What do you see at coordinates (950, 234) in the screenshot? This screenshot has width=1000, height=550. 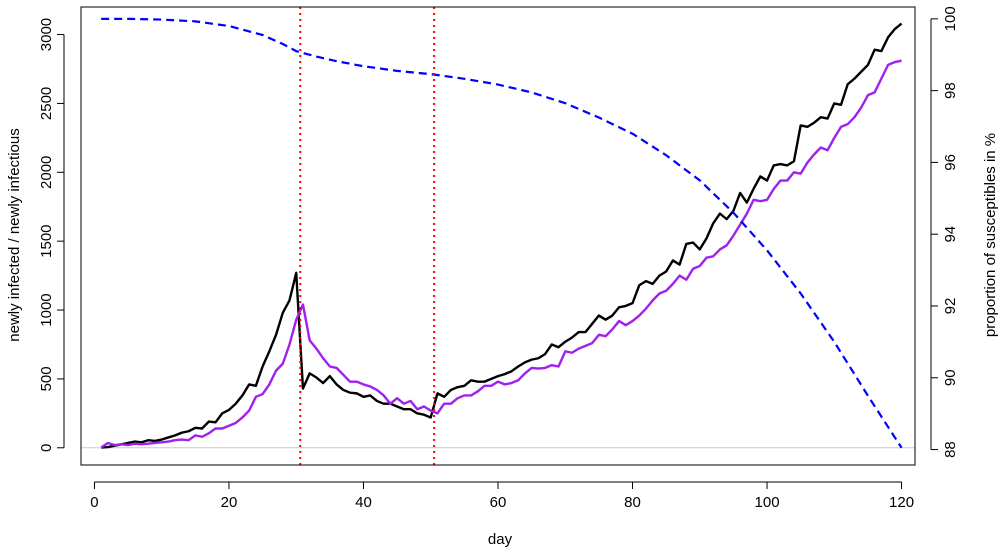 I see `y2-tick-label: 94` at bounding box center [950, 234].